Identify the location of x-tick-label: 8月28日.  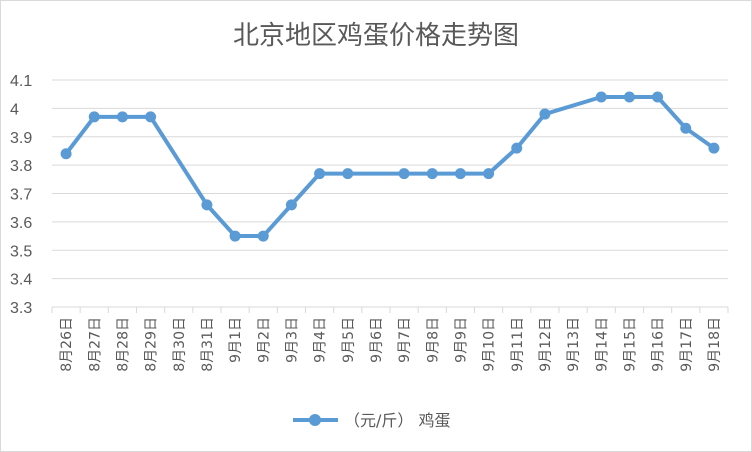
(123, 344).